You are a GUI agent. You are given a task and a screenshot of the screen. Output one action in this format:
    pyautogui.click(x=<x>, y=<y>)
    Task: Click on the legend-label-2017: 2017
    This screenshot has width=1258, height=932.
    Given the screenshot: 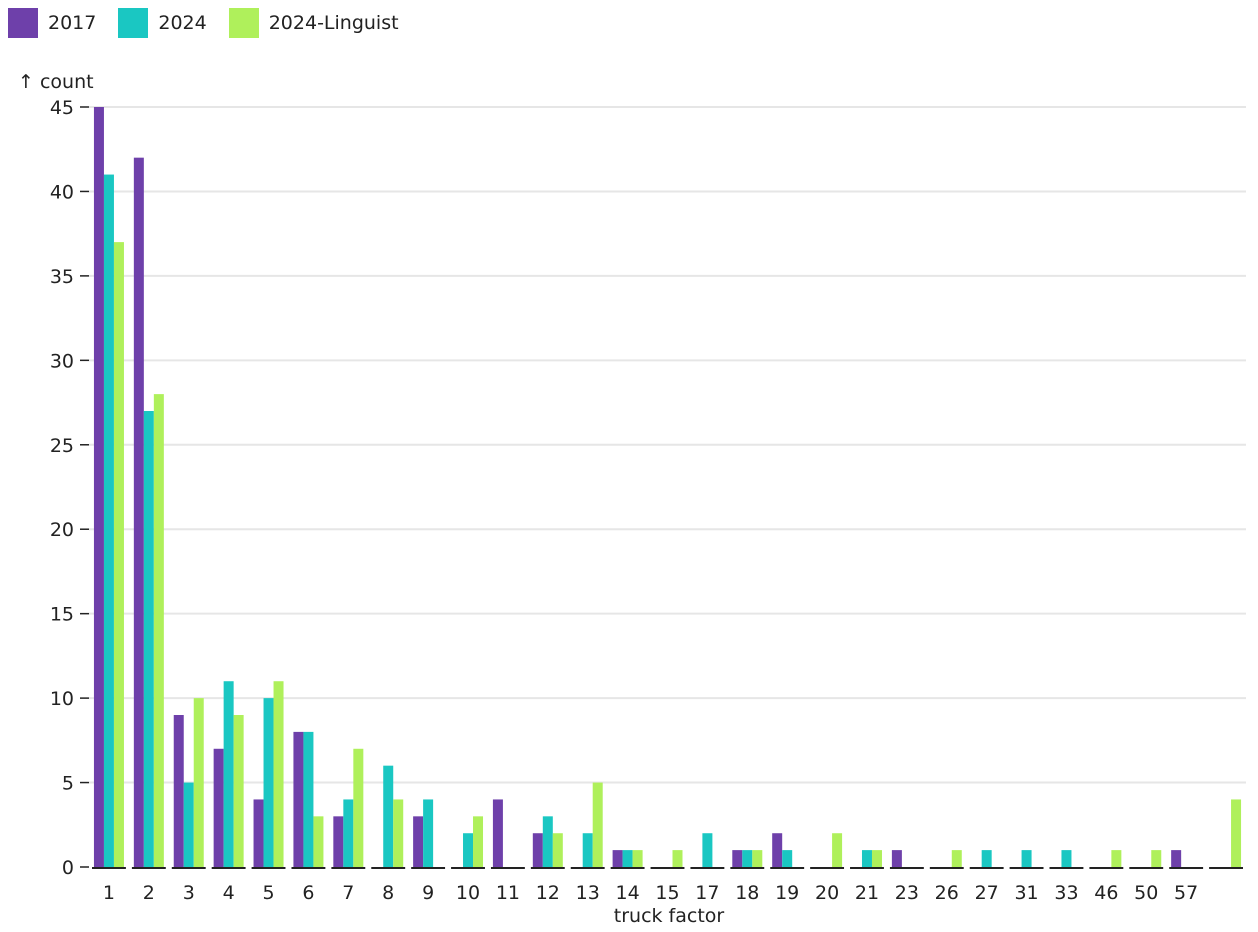 What is the action you would take?
    pyautogui.click(x=72, y=23)
    